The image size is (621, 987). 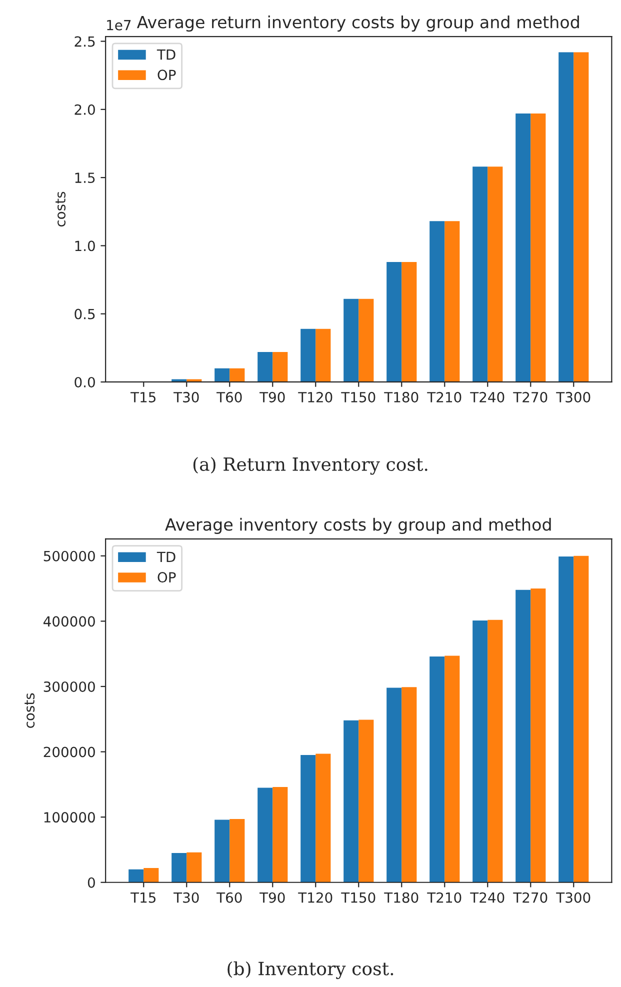 I want to click on y-tick-label: 2.0, so click(x=84, y=109).